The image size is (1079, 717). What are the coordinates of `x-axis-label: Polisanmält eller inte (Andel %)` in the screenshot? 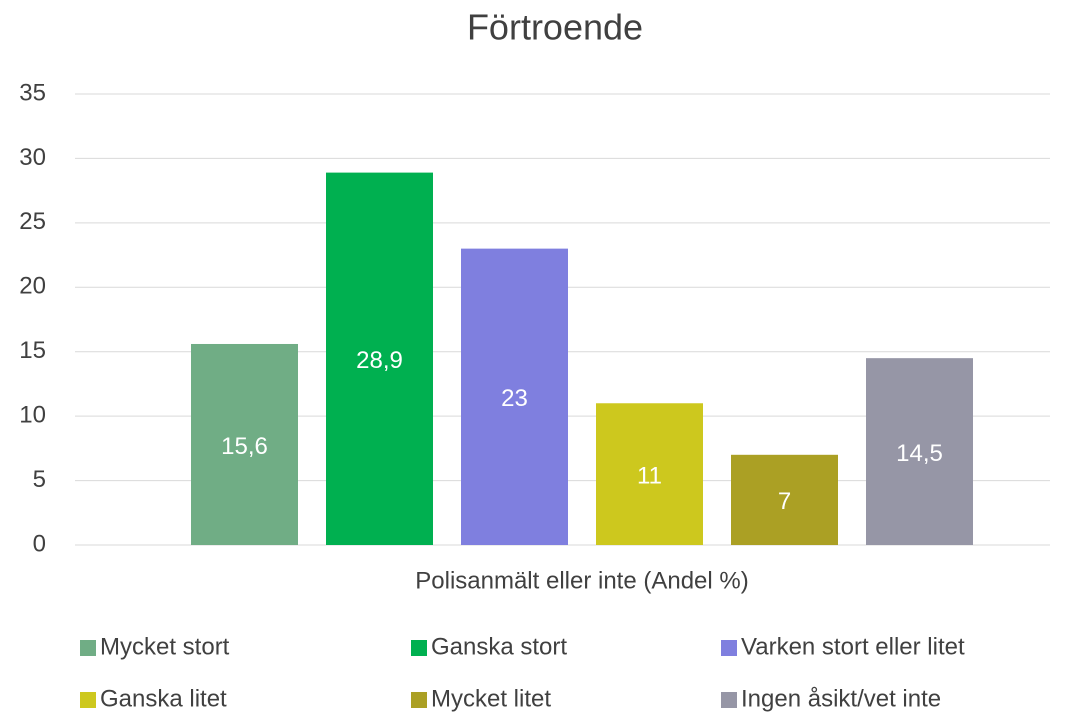 It's located at (581, 580).